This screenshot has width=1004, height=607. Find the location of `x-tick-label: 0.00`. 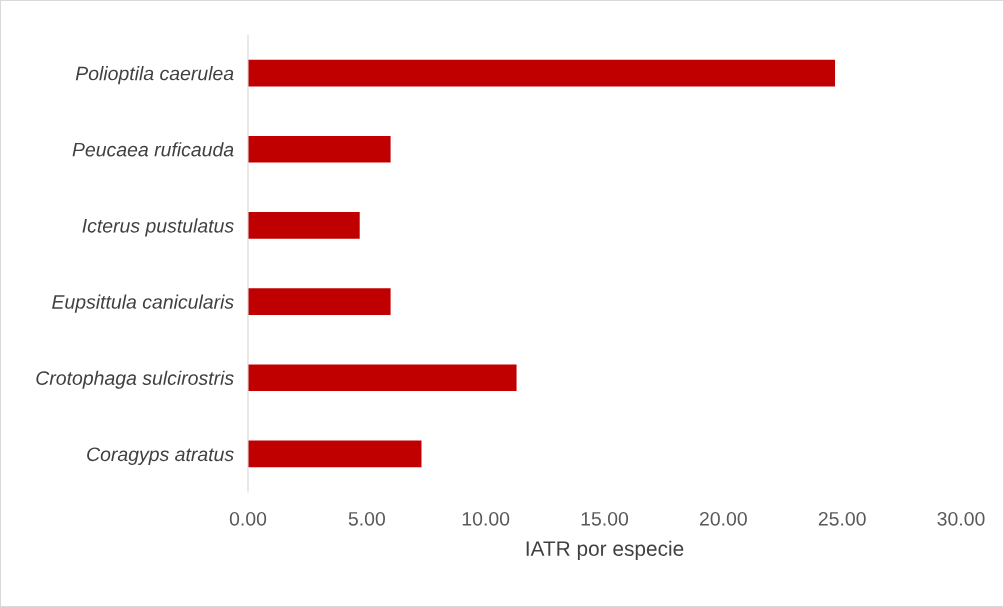

x-tick-label: 0.00 is located at coordinates (248, 518).